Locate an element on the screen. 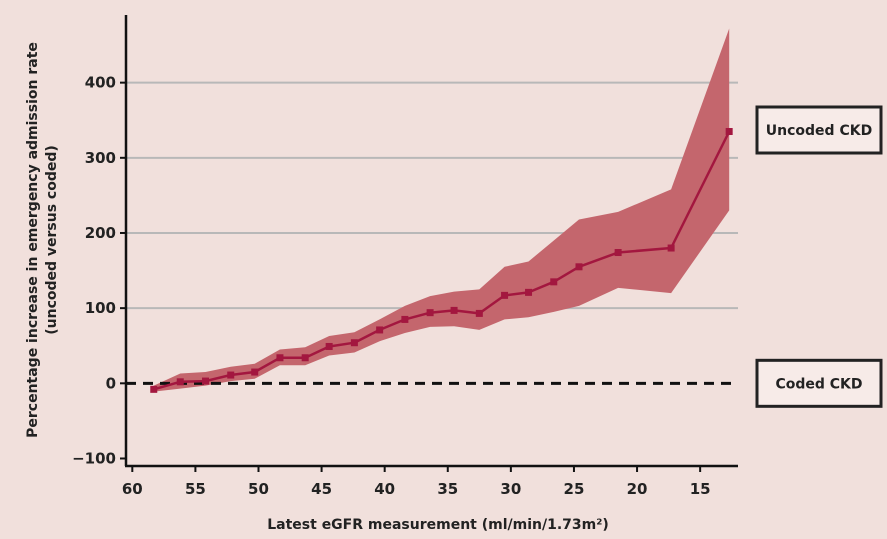 The width and height of the screenshot is (887, 539). y-tick-label: 100 is located at coordinates (100, 308).